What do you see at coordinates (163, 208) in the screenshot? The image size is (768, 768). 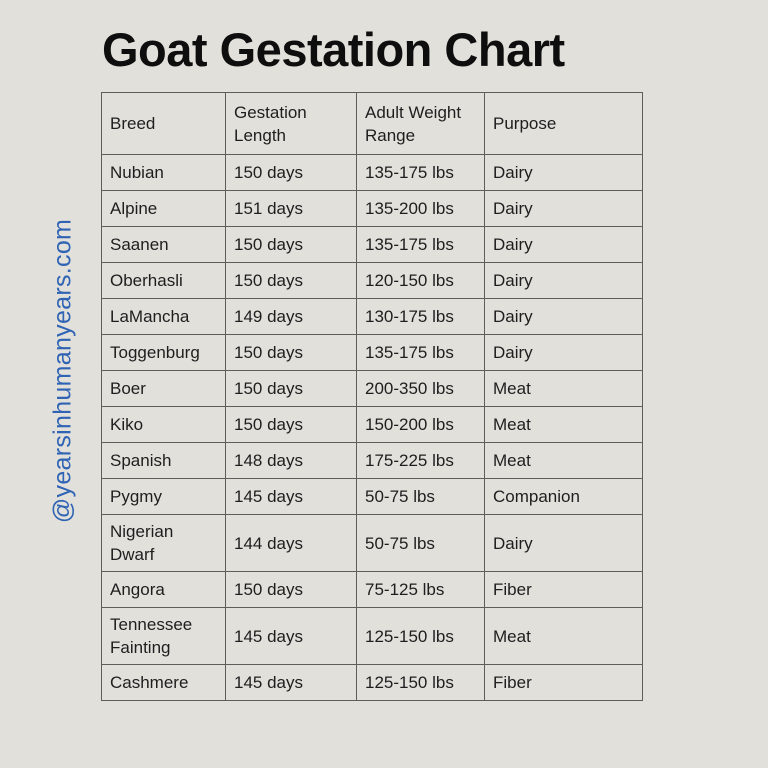 I see `cell-breed: Alpine` at bounding box center [163, 208].